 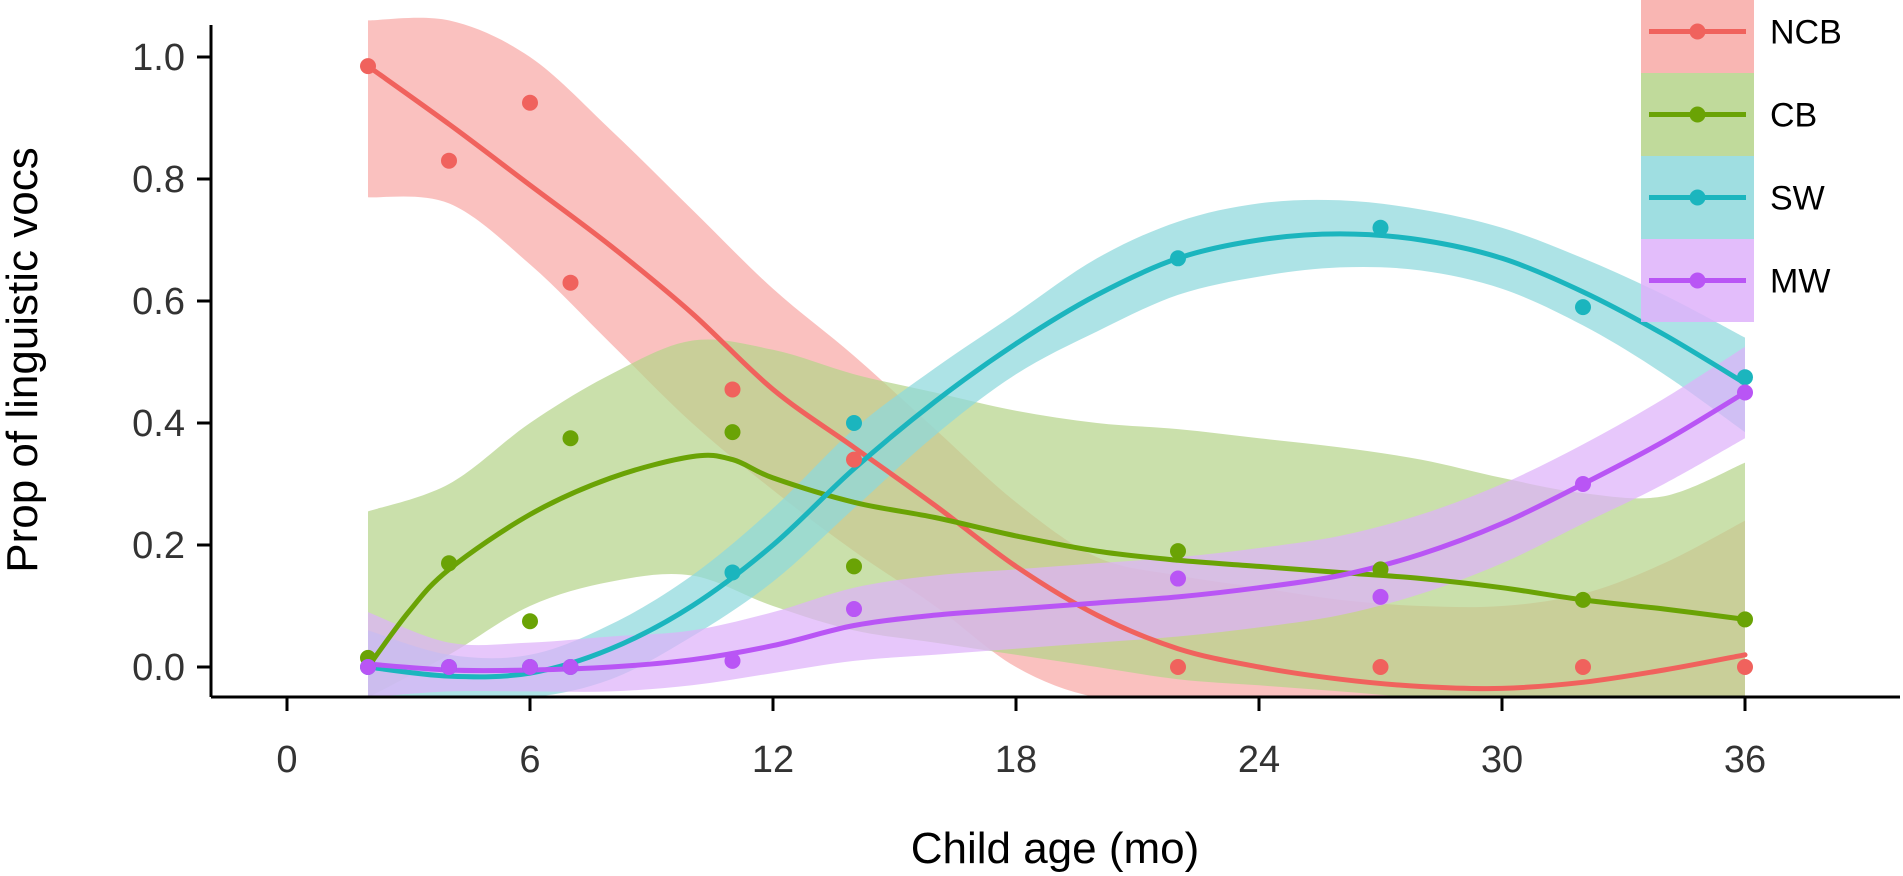 What do you see at coordinates (1697, 31) in the screenshot?
I see `legend-key-dot-ncb` at bounding box center [1697, 31].